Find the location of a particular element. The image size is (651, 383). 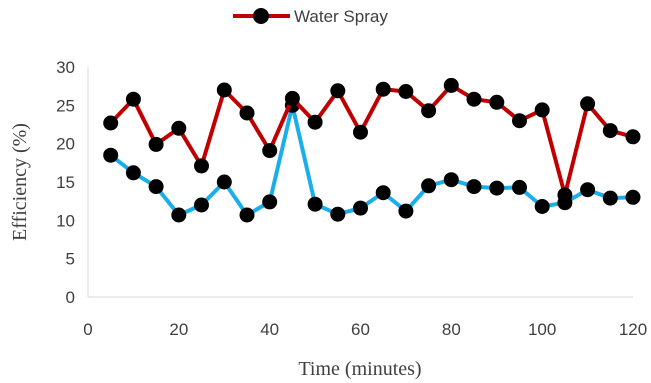

x-tick-label: 60 is located at coordinates (360, 329).